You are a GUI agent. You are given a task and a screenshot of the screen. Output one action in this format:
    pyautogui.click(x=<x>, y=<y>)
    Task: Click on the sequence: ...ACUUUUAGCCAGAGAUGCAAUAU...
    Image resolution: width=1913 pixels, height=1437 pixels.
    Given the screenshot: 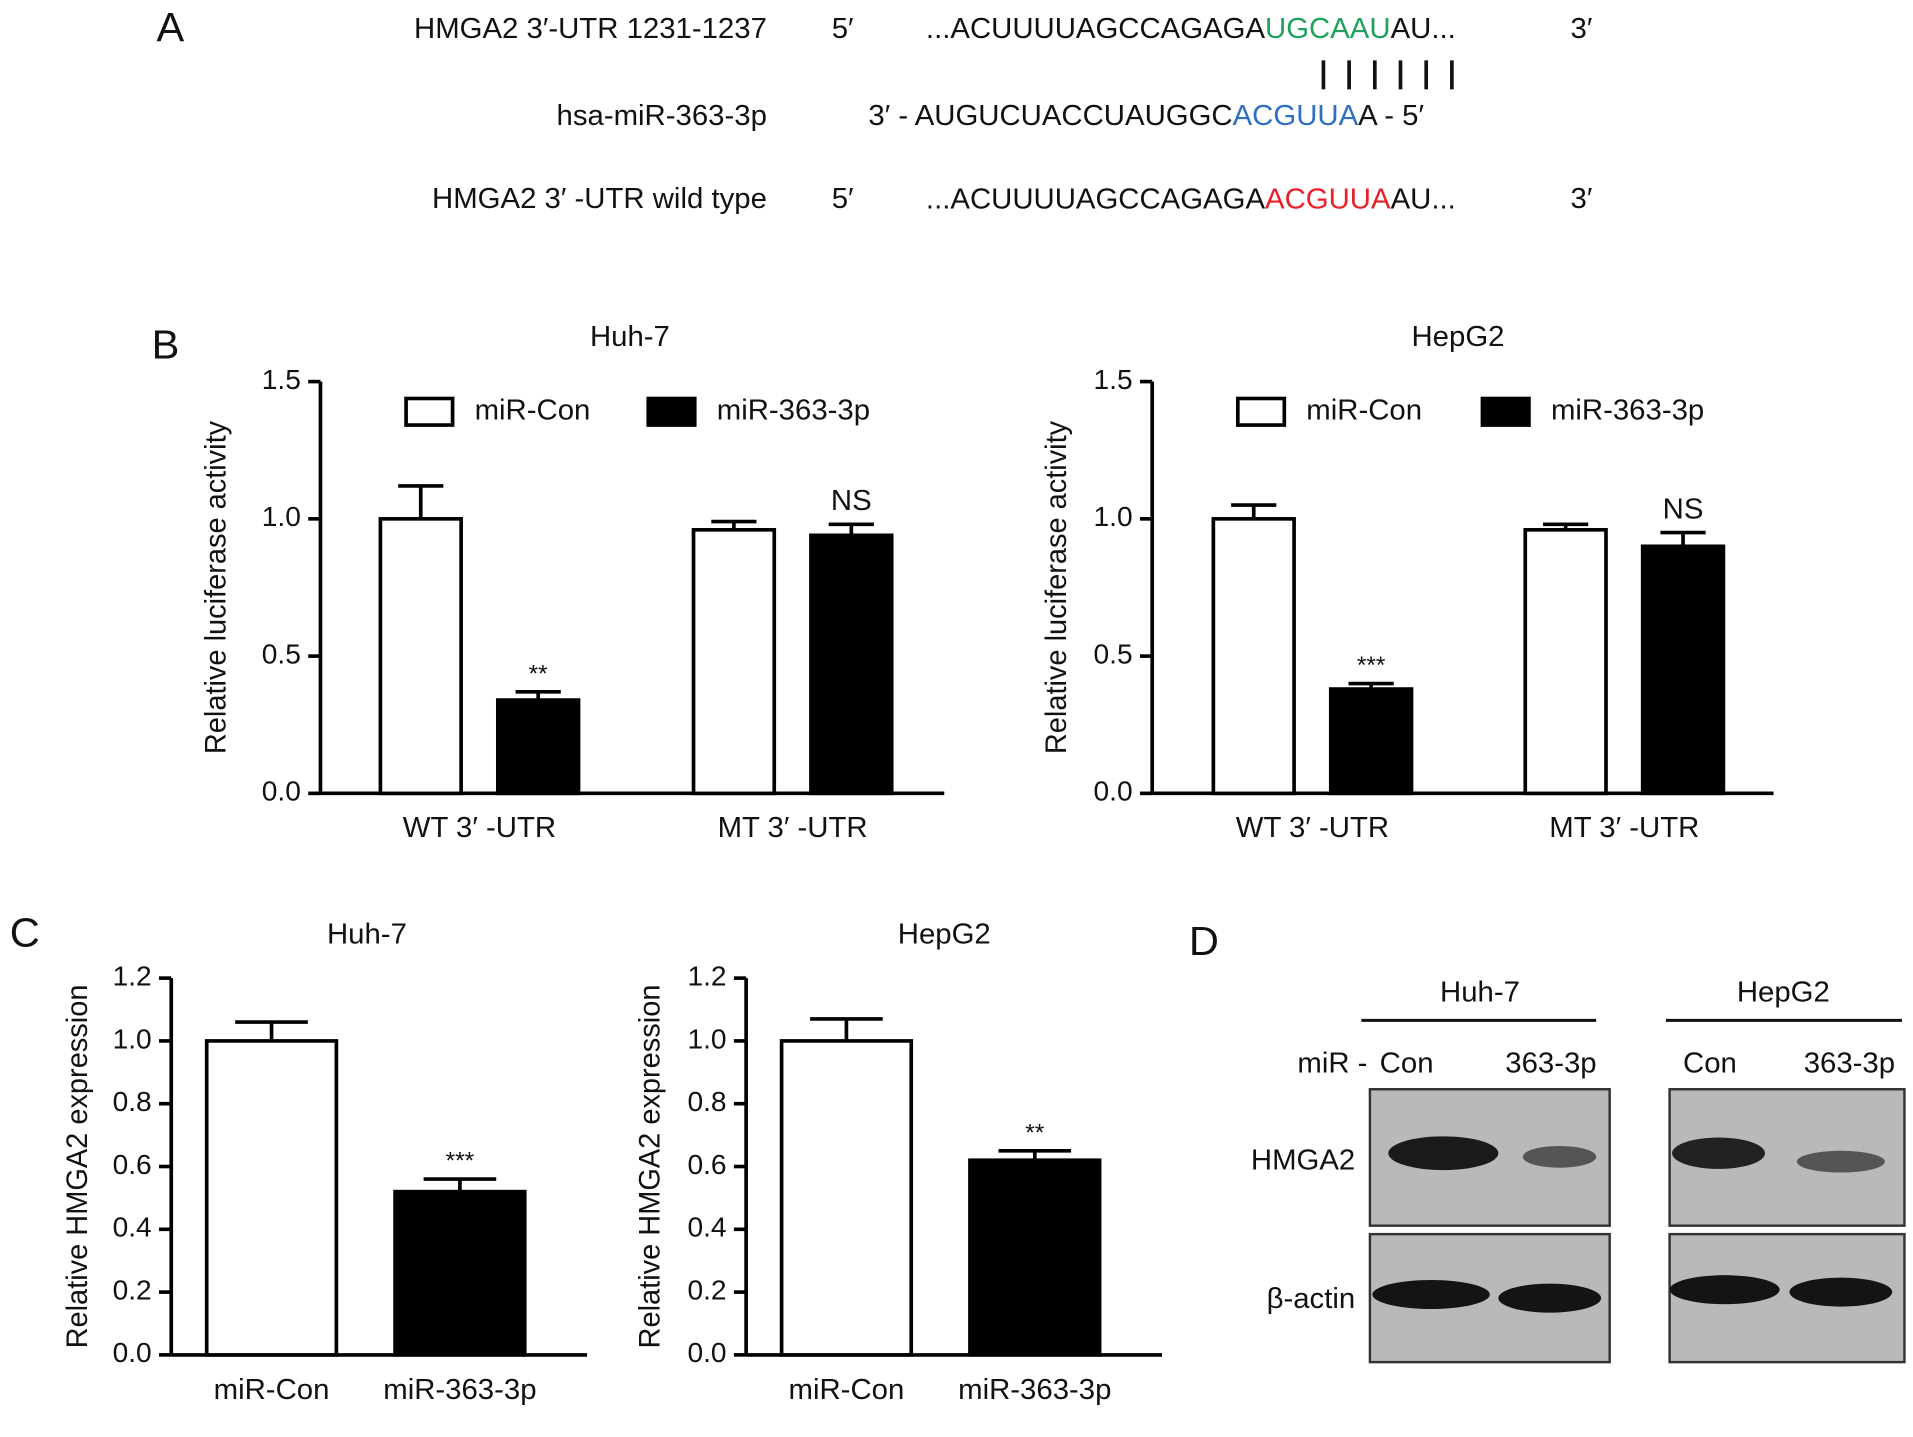 What is the action you would take?
    pyautogui.click(x=1191, y=29)
    